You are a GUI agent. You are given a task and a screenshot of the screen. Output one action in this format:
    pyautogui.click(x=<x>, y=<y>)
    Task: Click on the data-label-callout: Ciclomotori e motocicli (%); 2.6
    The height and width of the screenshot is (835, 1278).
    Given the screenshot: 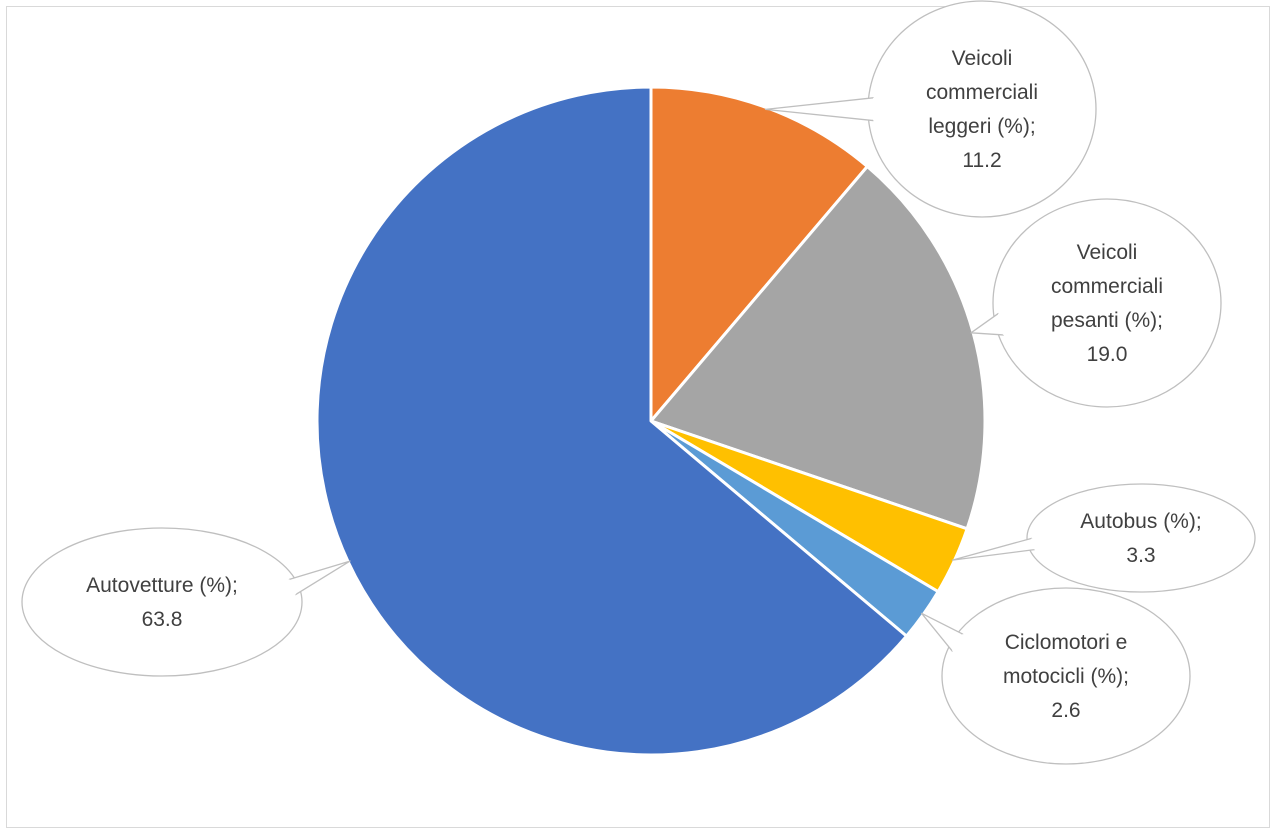 What is the action you would take?
    pyautogui.click(x=1055, y=676)
    